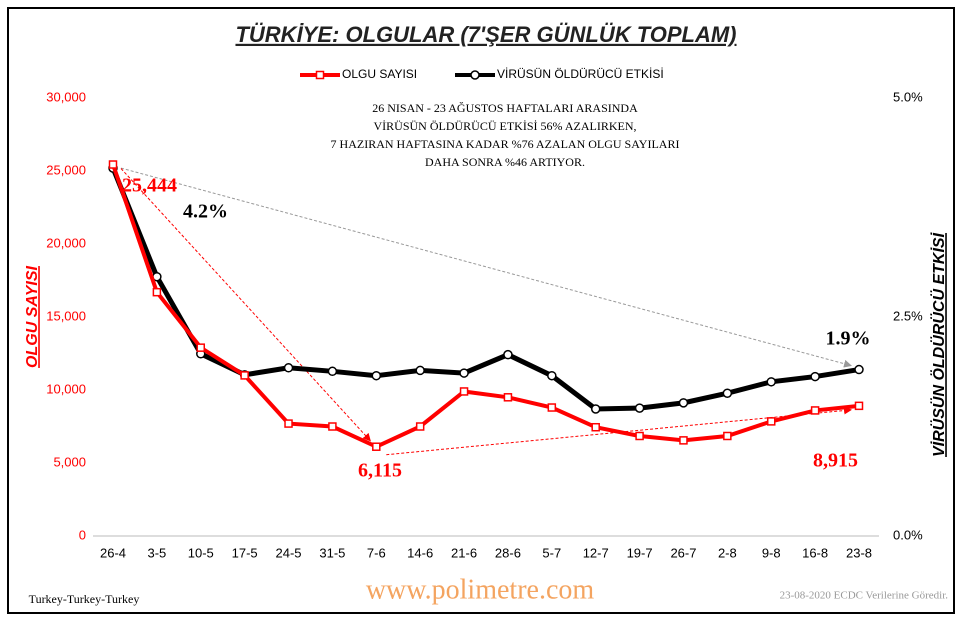  What do you see at coordinates (551, 552) in the screenshot?
I see `x-tick-label: 5-7` at bounding box center [551, 552].